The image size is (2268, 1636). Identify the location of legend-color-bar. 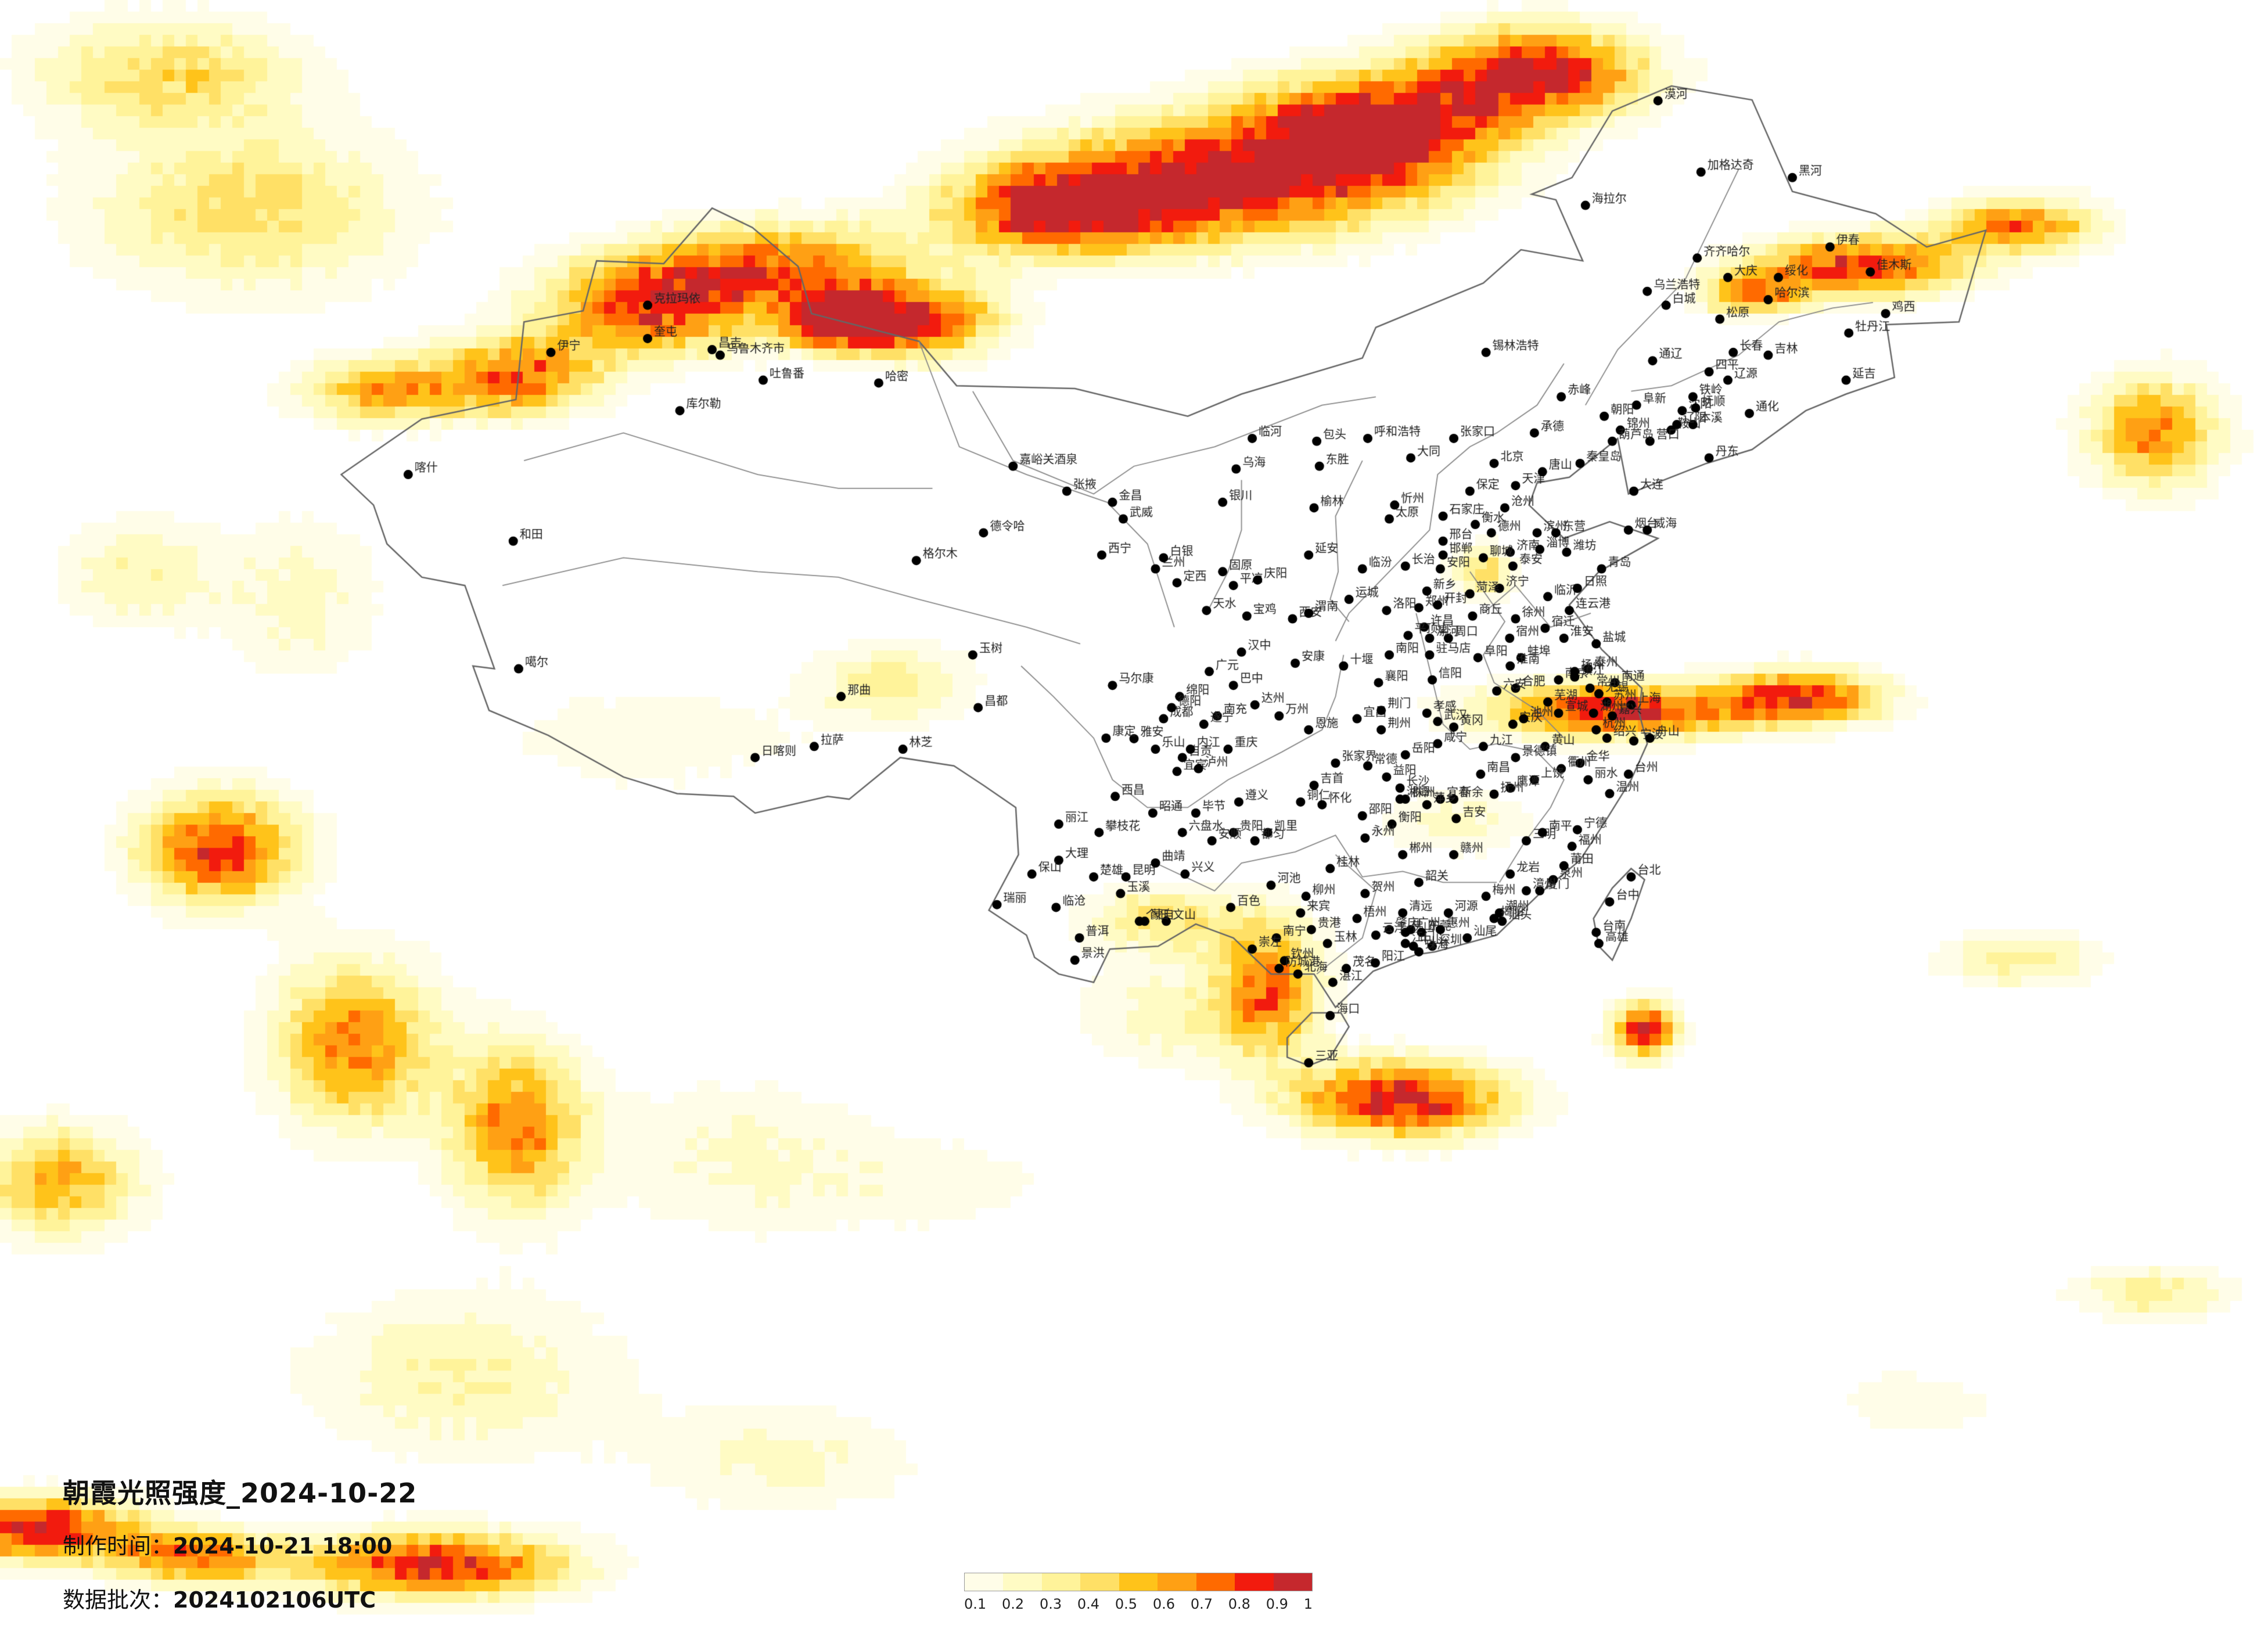
(1138, 1582).